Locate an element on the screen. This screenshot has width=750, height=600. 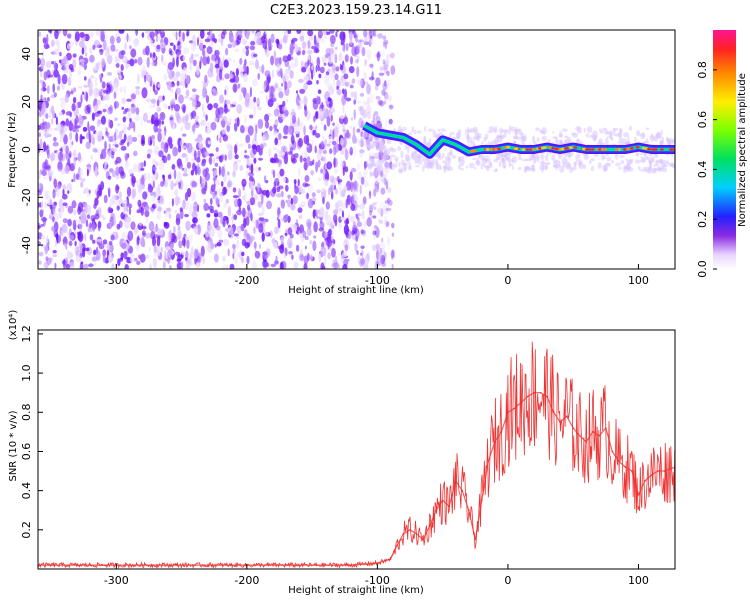
spectrogram-y-tick-label: 40 is located at coordinates (26, 54).